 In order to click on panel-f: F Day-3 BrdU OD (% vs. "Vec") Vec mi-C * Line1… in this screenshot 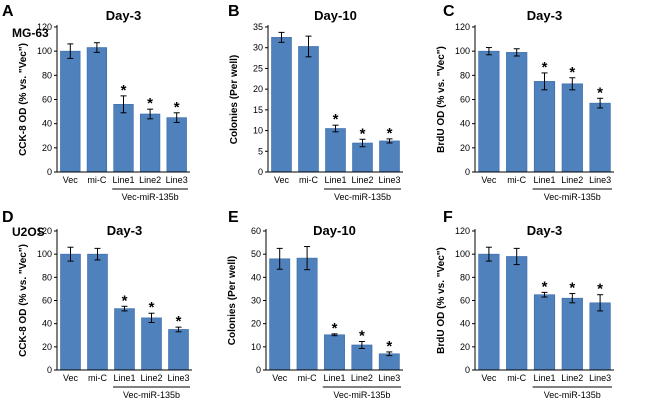, I will do `click(525, 304)`.